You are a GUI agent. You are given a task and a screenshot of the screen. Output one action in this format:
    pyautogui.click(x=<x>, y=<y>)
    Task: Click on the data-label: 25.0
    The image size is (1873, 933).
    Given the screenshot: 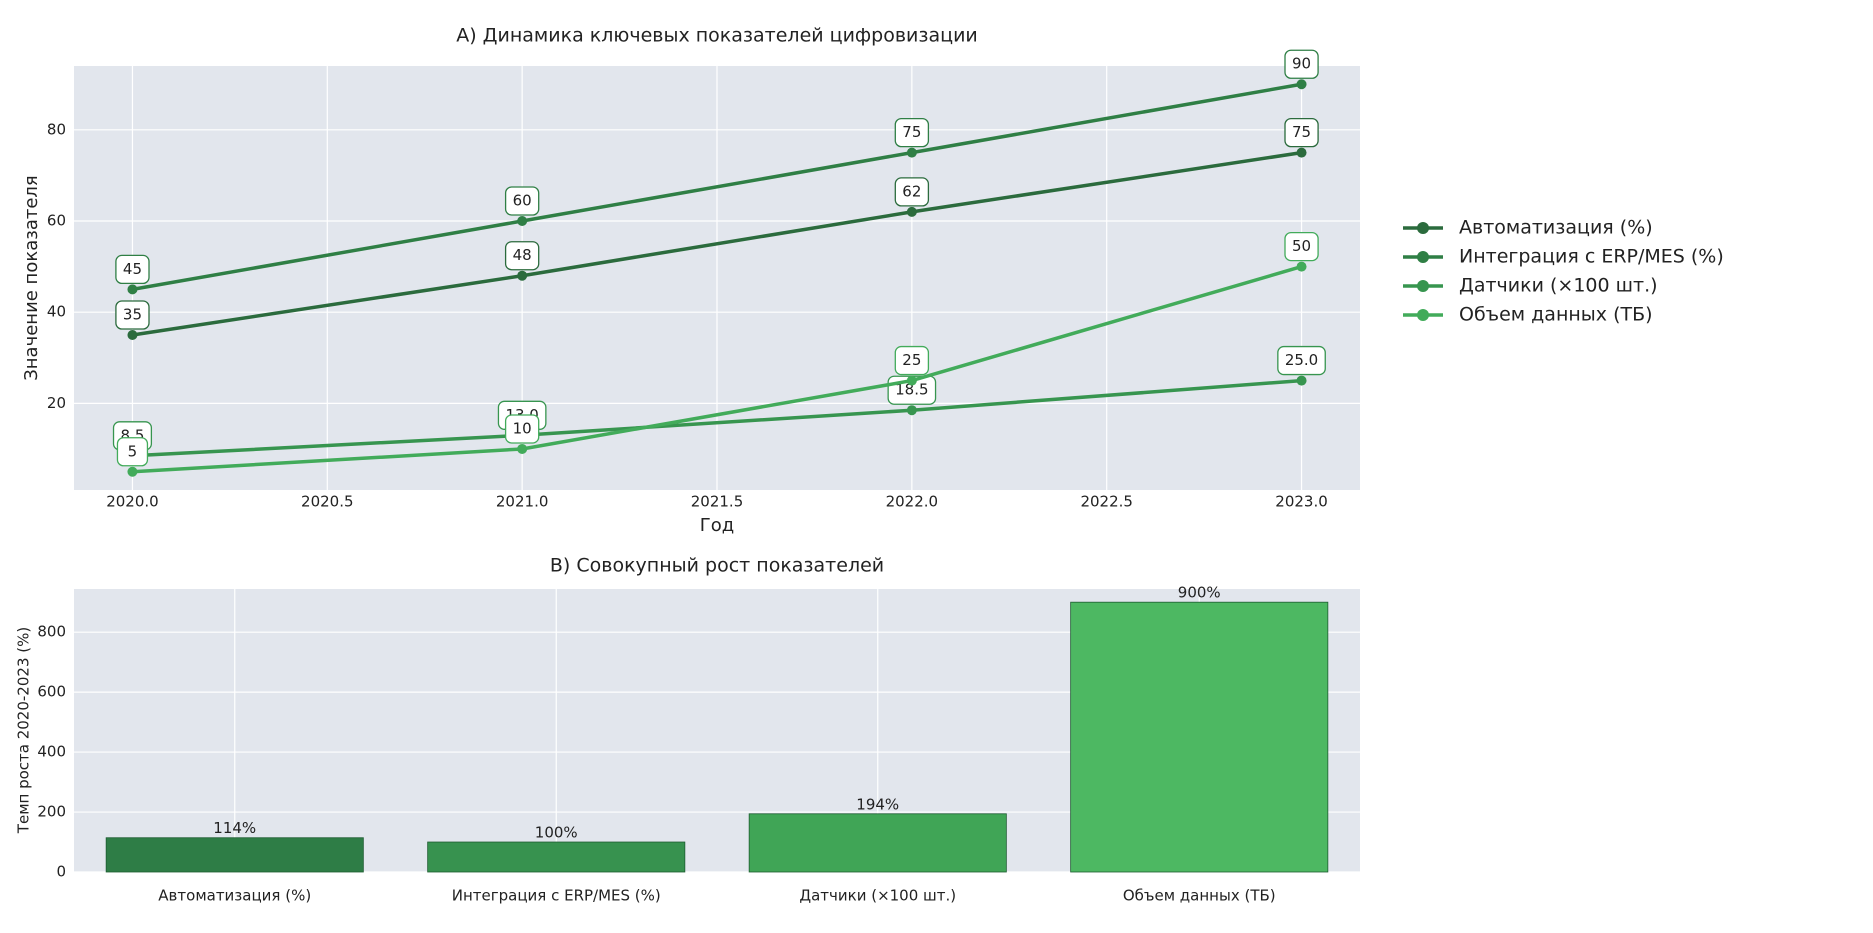 What is the action you would take?
    pyautogui.click(x=1301, y=360)
    